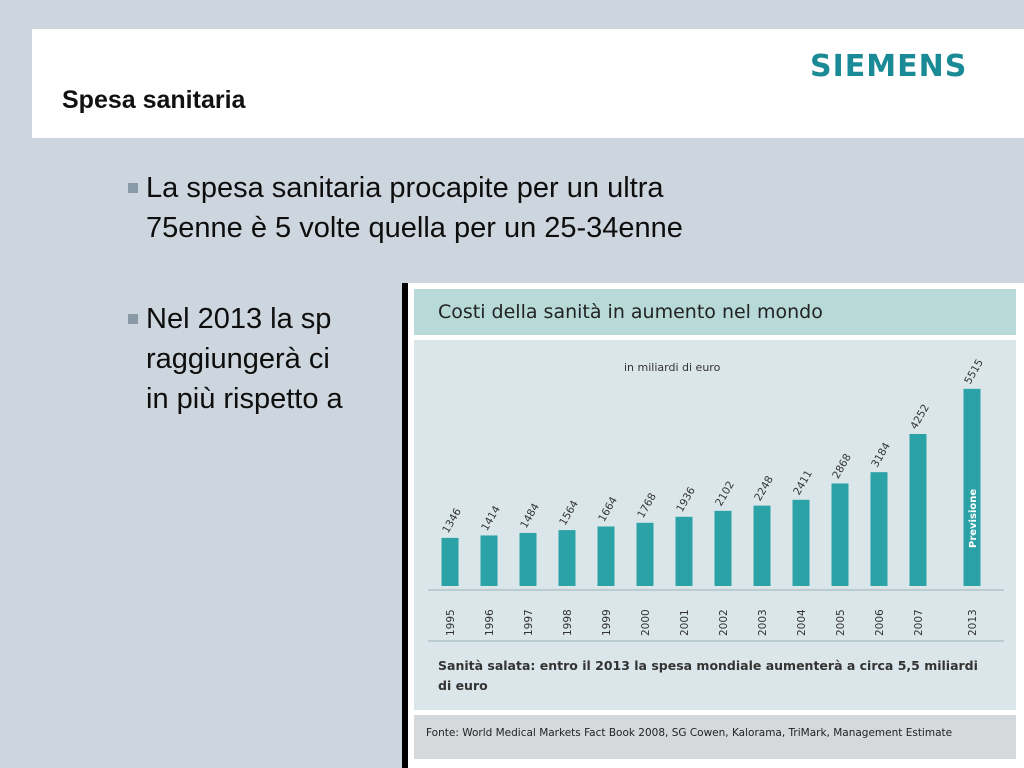 The width and height of the screenshot is (1024, 768). What do you see at coordinates (568, 622) in the screenshot?
I see `x-tick-1998: 1998` at bounding box center [568, 622].